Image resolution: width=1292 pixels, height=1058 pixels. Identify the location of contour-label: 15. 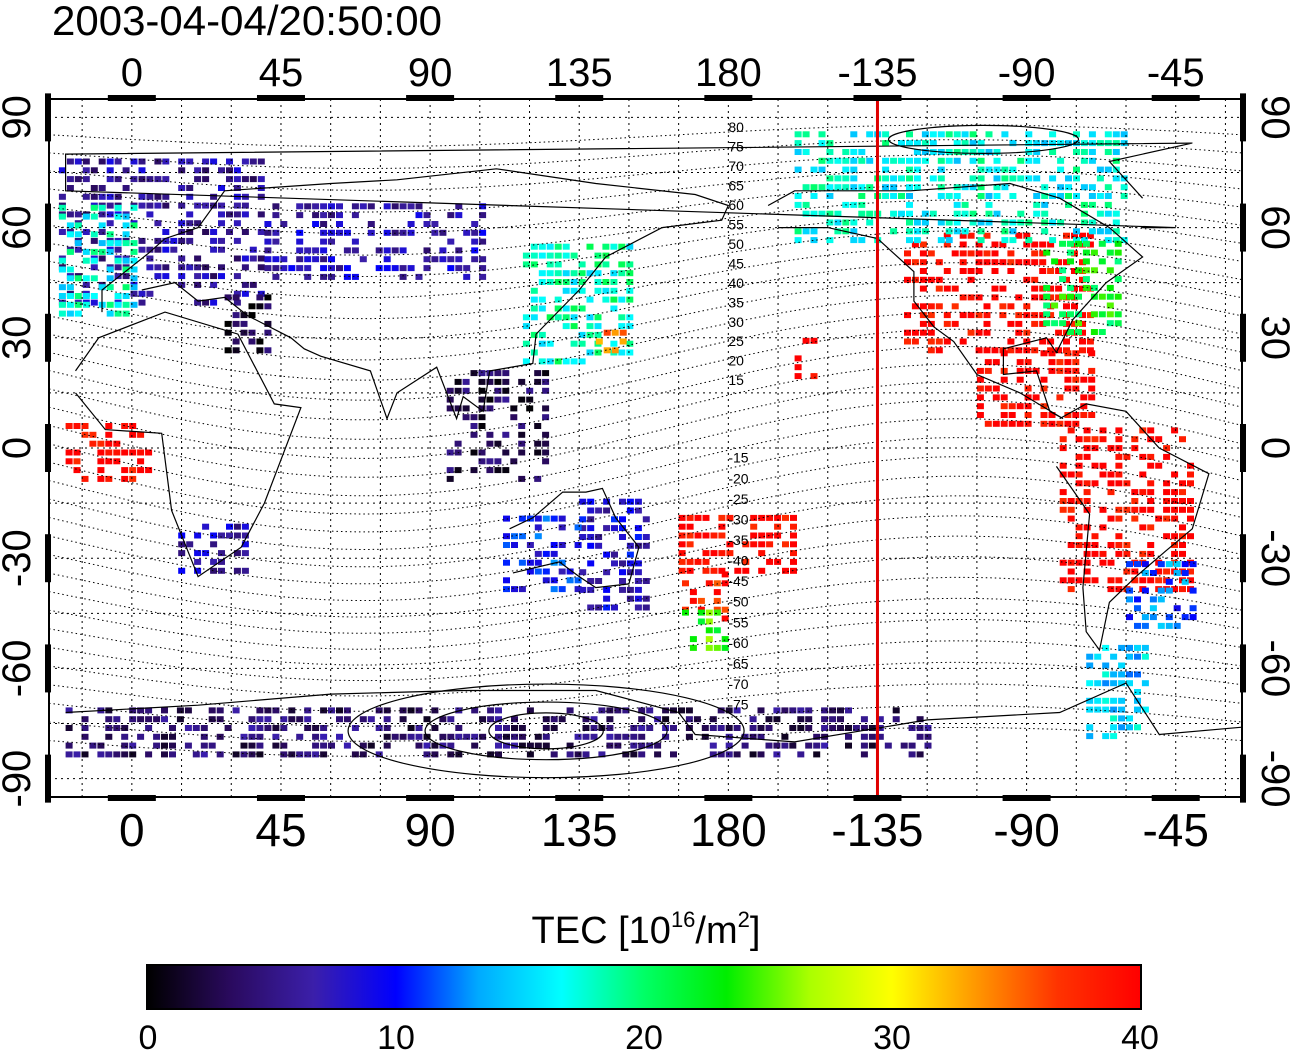
(736, 380).